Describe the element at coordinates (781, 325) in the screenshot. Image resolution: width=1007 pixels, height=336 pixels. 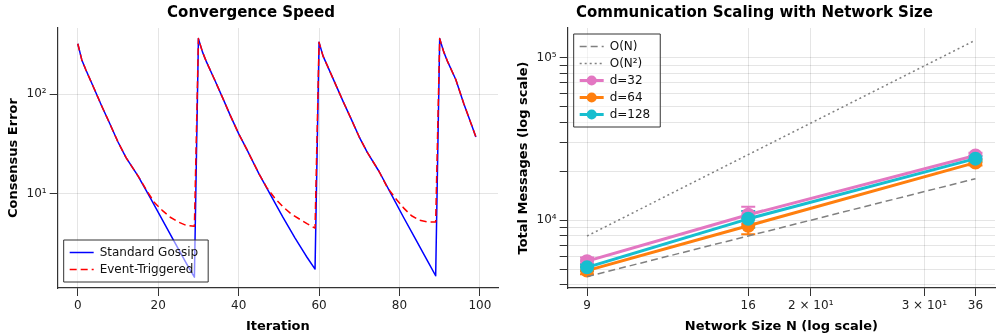
I see `x-axis-title: Network Size N (log scale)` at that location.